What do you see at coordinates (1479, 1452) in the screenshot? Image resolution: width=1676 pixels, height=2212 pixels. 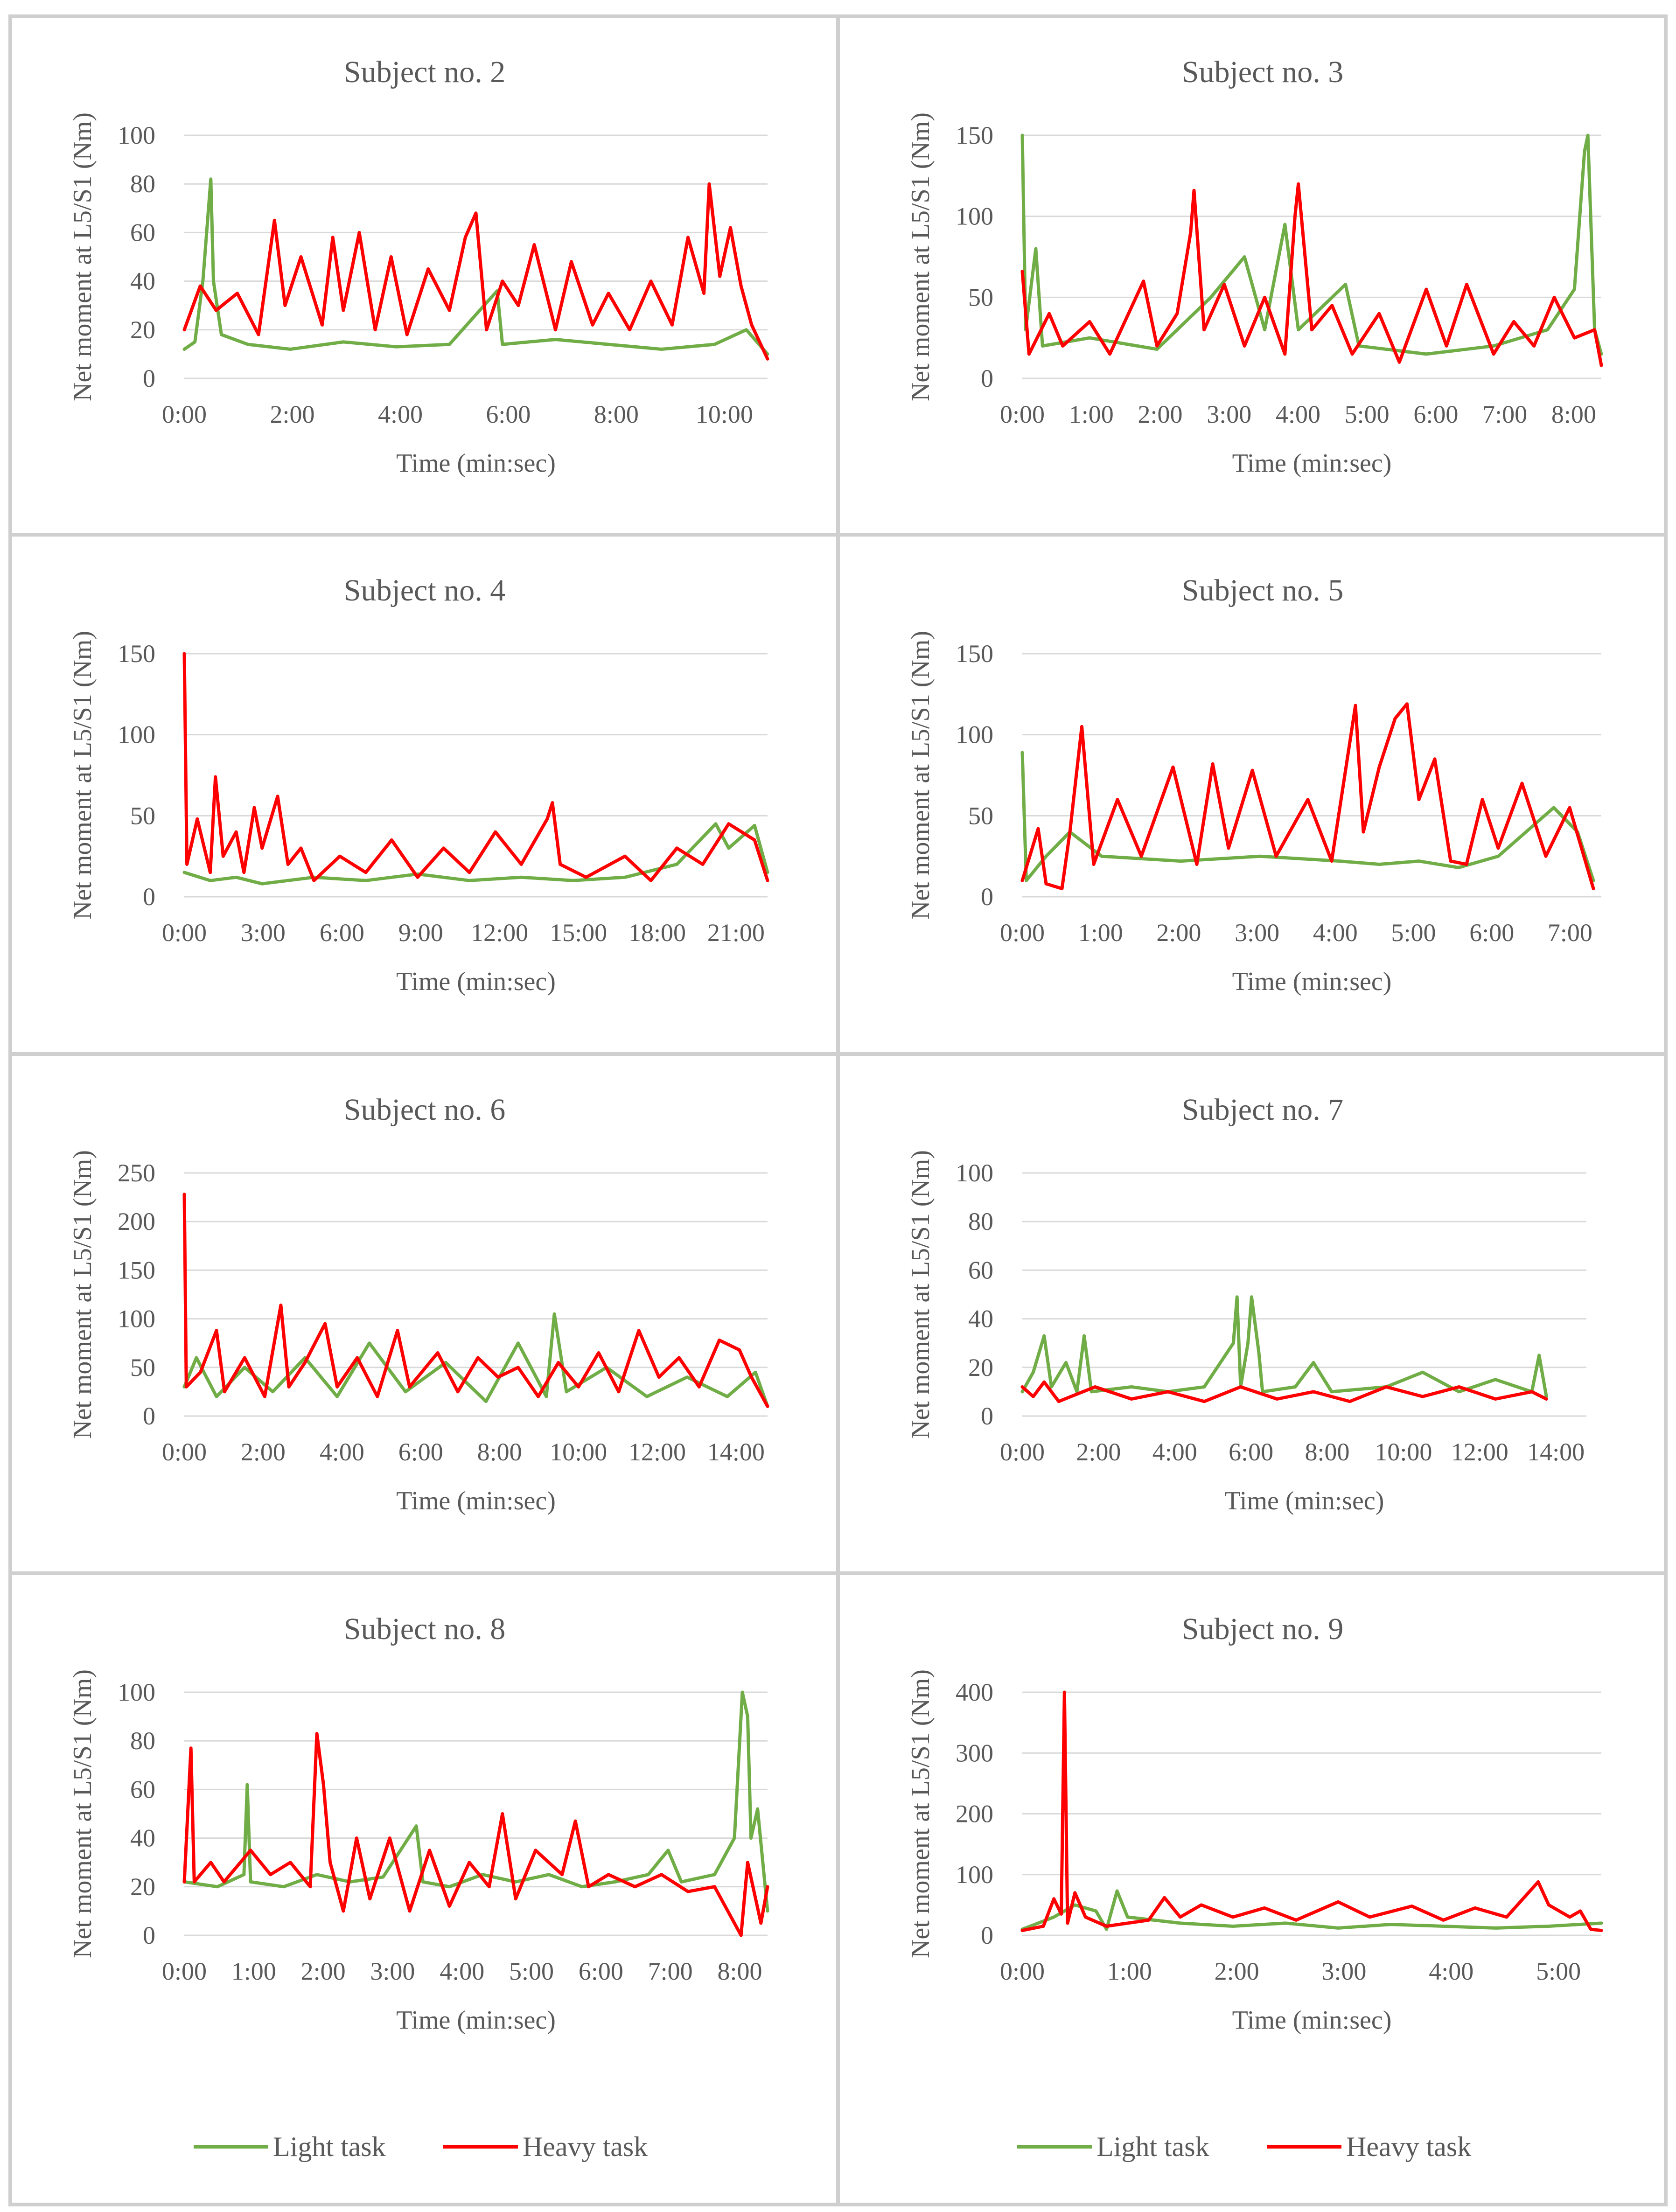 I see `chart-6-xtick-label: 12:00` at bounding box center [1479, 1452].